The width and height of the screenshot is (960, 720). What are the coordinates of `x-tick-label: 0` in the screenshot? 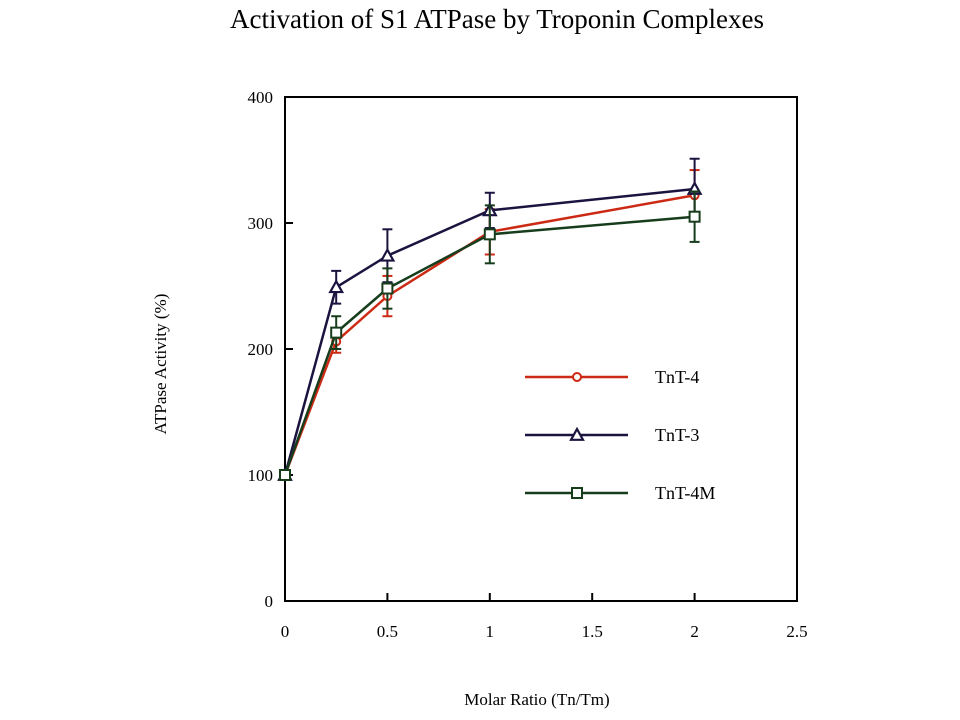 It's located at (285, 631).